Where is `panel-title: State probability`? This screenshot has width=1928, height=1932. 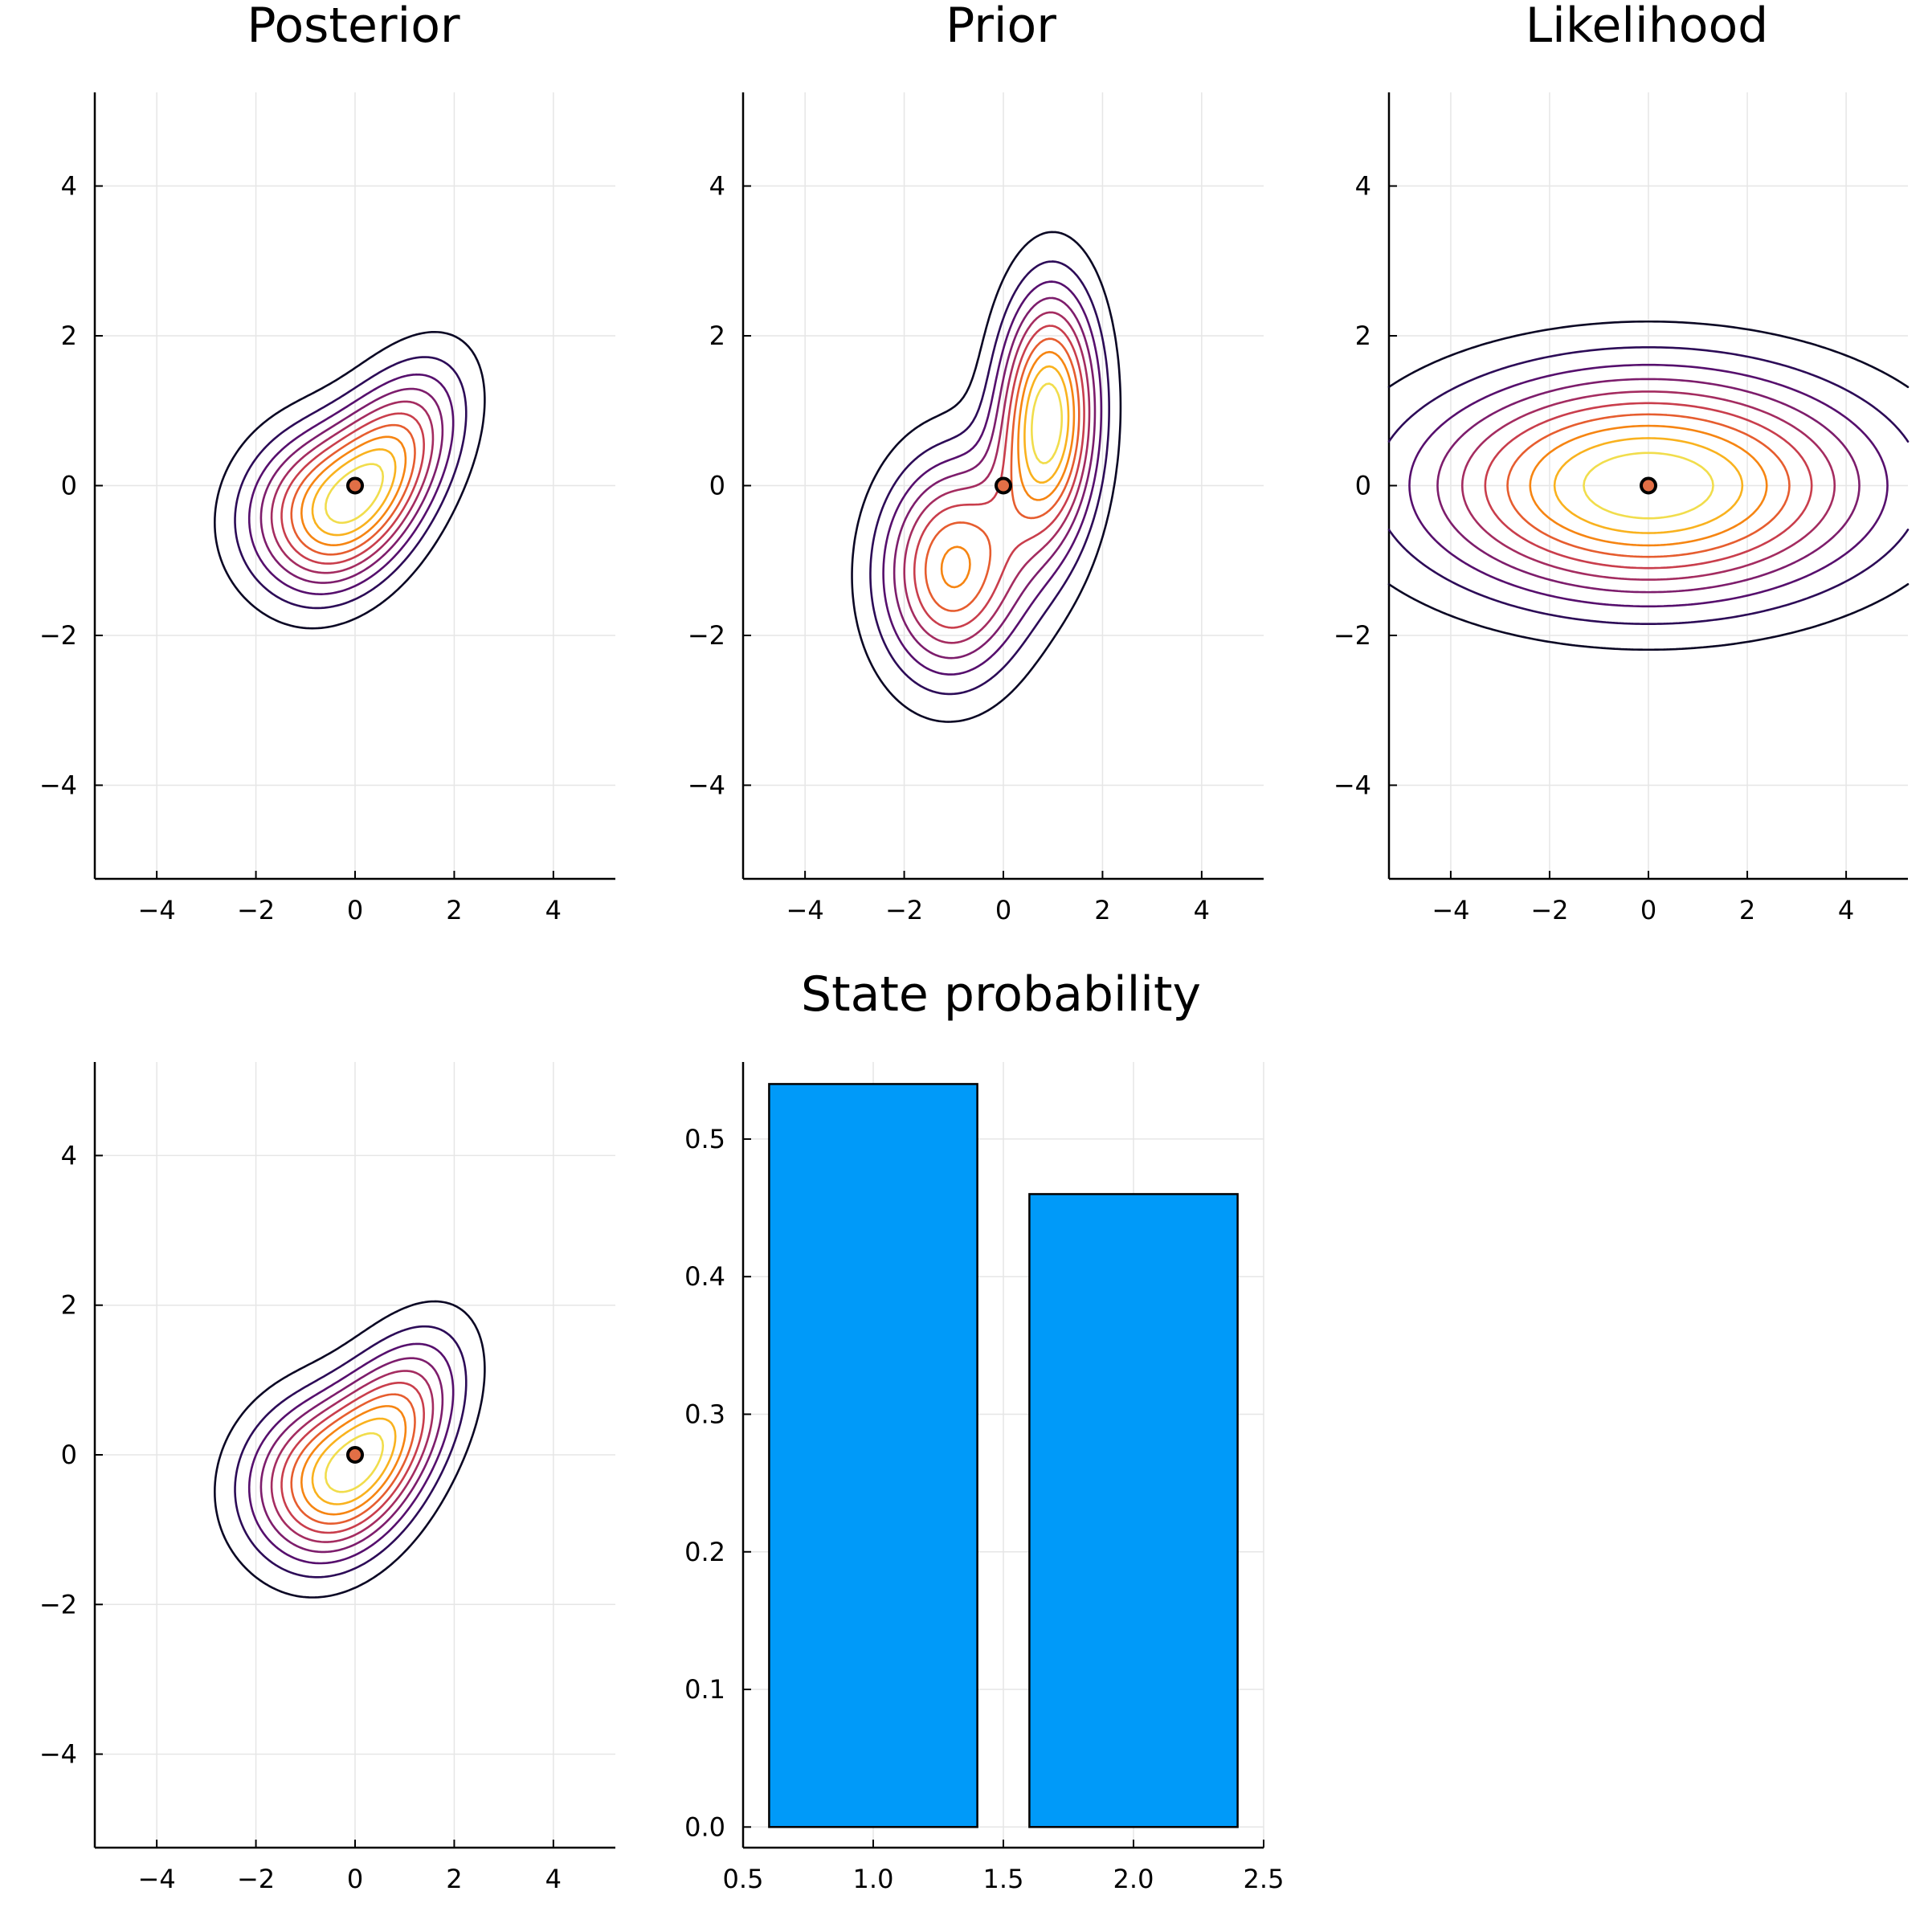
panel-title: State probability is located at coordinates (1001, 995).